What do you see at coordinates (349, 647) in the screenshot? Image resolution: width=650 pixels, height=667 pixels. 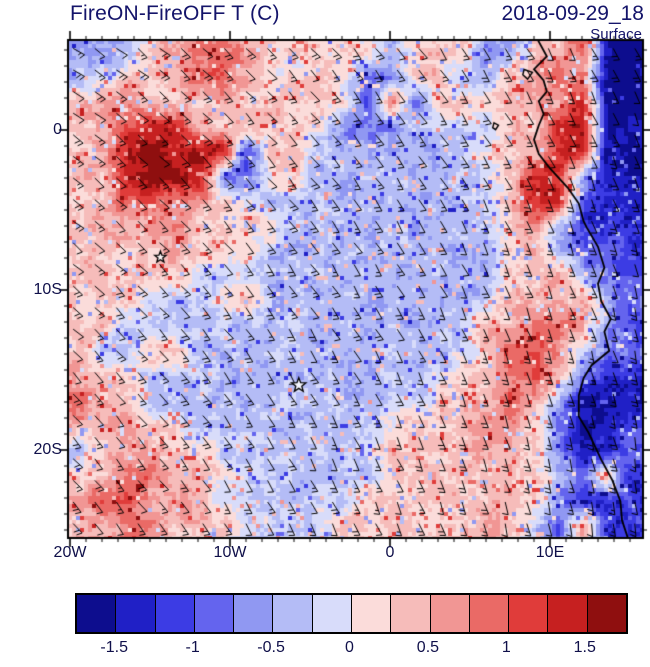 I see `colorbar-tick-label: 0` at bounding box center [349, 647].